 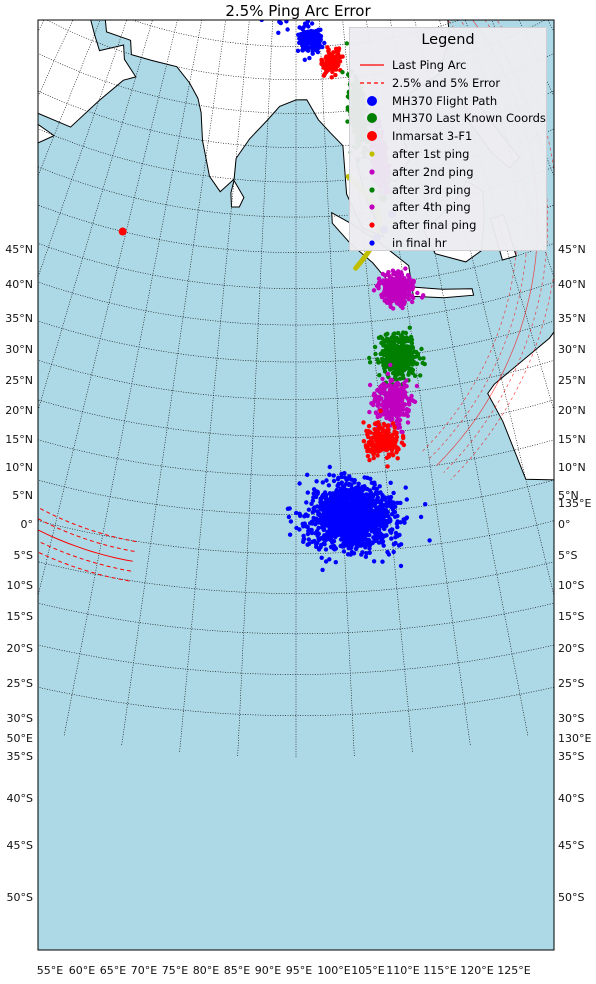 I want to click on arc-segment, so click(x=478, y=239).